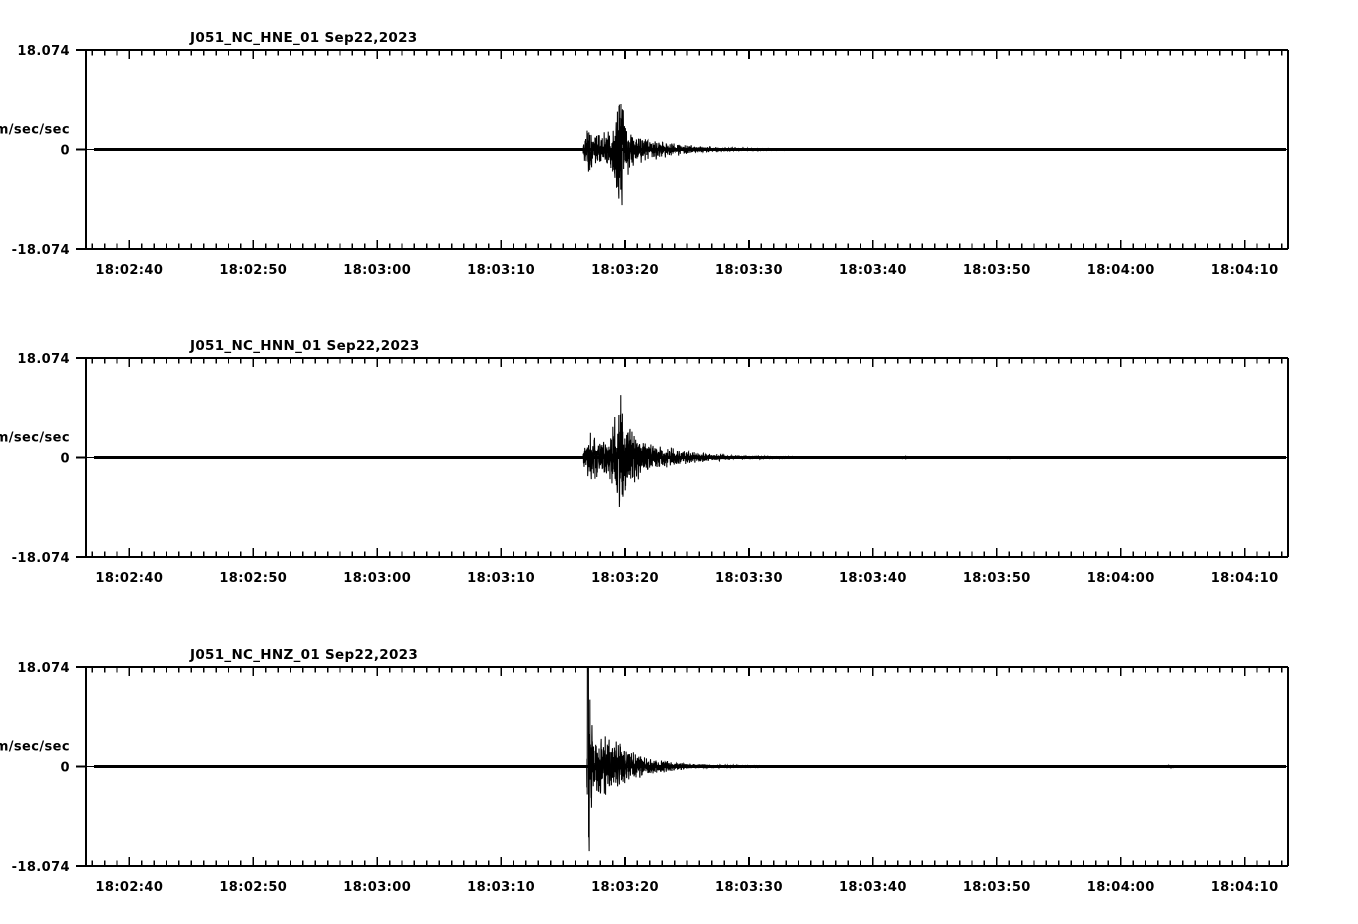 The height and width of the screenshot is (924, 1358). I want to click on trace-title: J051_NC_HNZ_01 Sep22,2023, so click(303, 655).